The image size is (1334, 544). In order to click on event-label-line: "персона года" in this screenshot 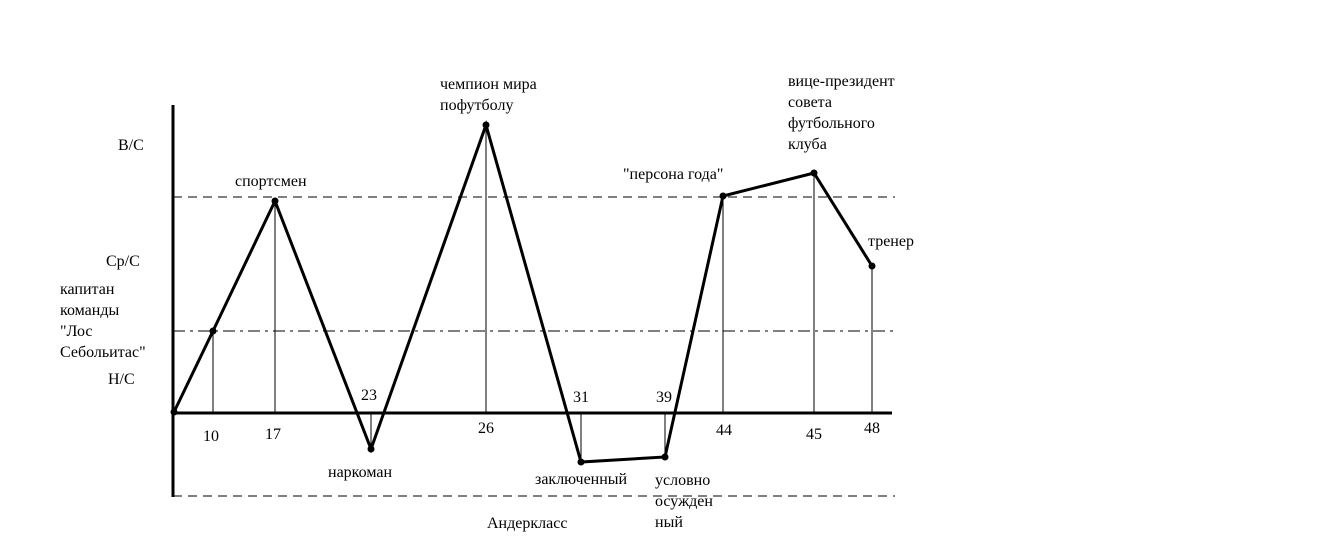, I will do `click(673, 174)`.